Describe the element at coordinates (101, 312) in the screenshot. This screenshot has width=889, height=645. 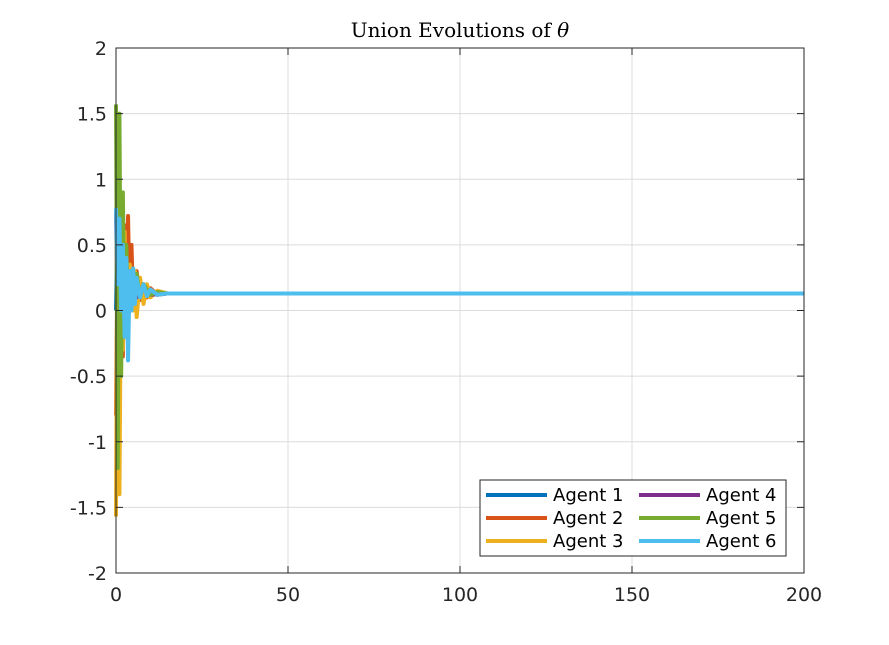
I see `y-tick-label: 0` at that location.